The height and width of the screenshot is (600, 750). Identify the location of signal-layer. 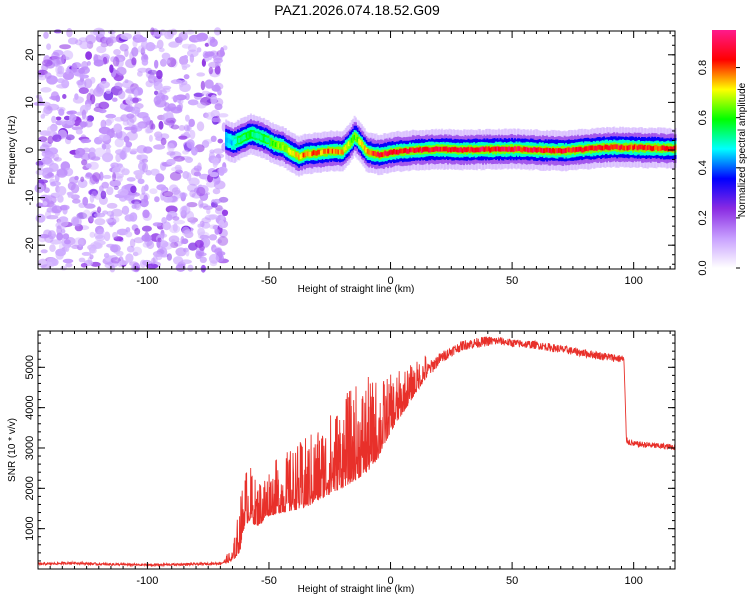
(451, 145).